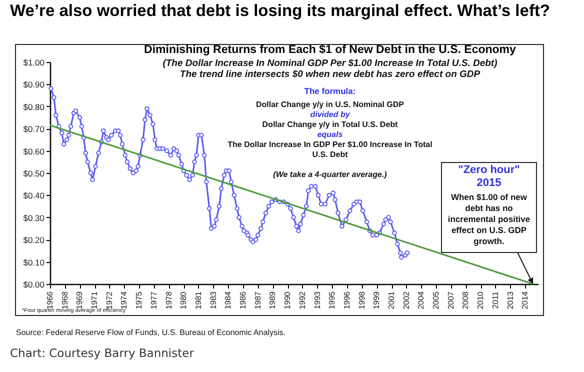 The height and width of the screenshot is (372, 584). Describe the element at coordinates (330, 124) in the screenshot. I see `annotation: Dollar Change y/y in Total U.S. Debt` at that location.